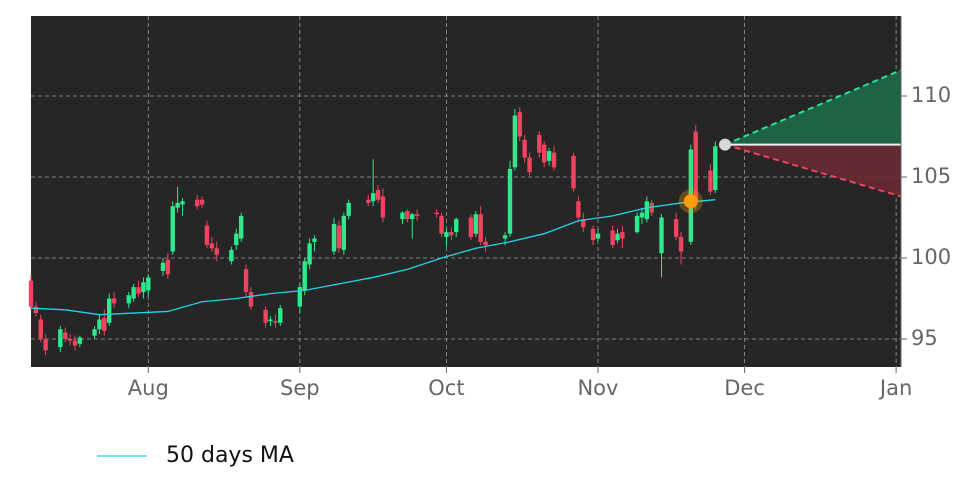 The height and width of the screenshot is (486, 972). Describe the element at coordinates (744, 388) in the screenshot. I see `x-tick-label: Dec` at that location.